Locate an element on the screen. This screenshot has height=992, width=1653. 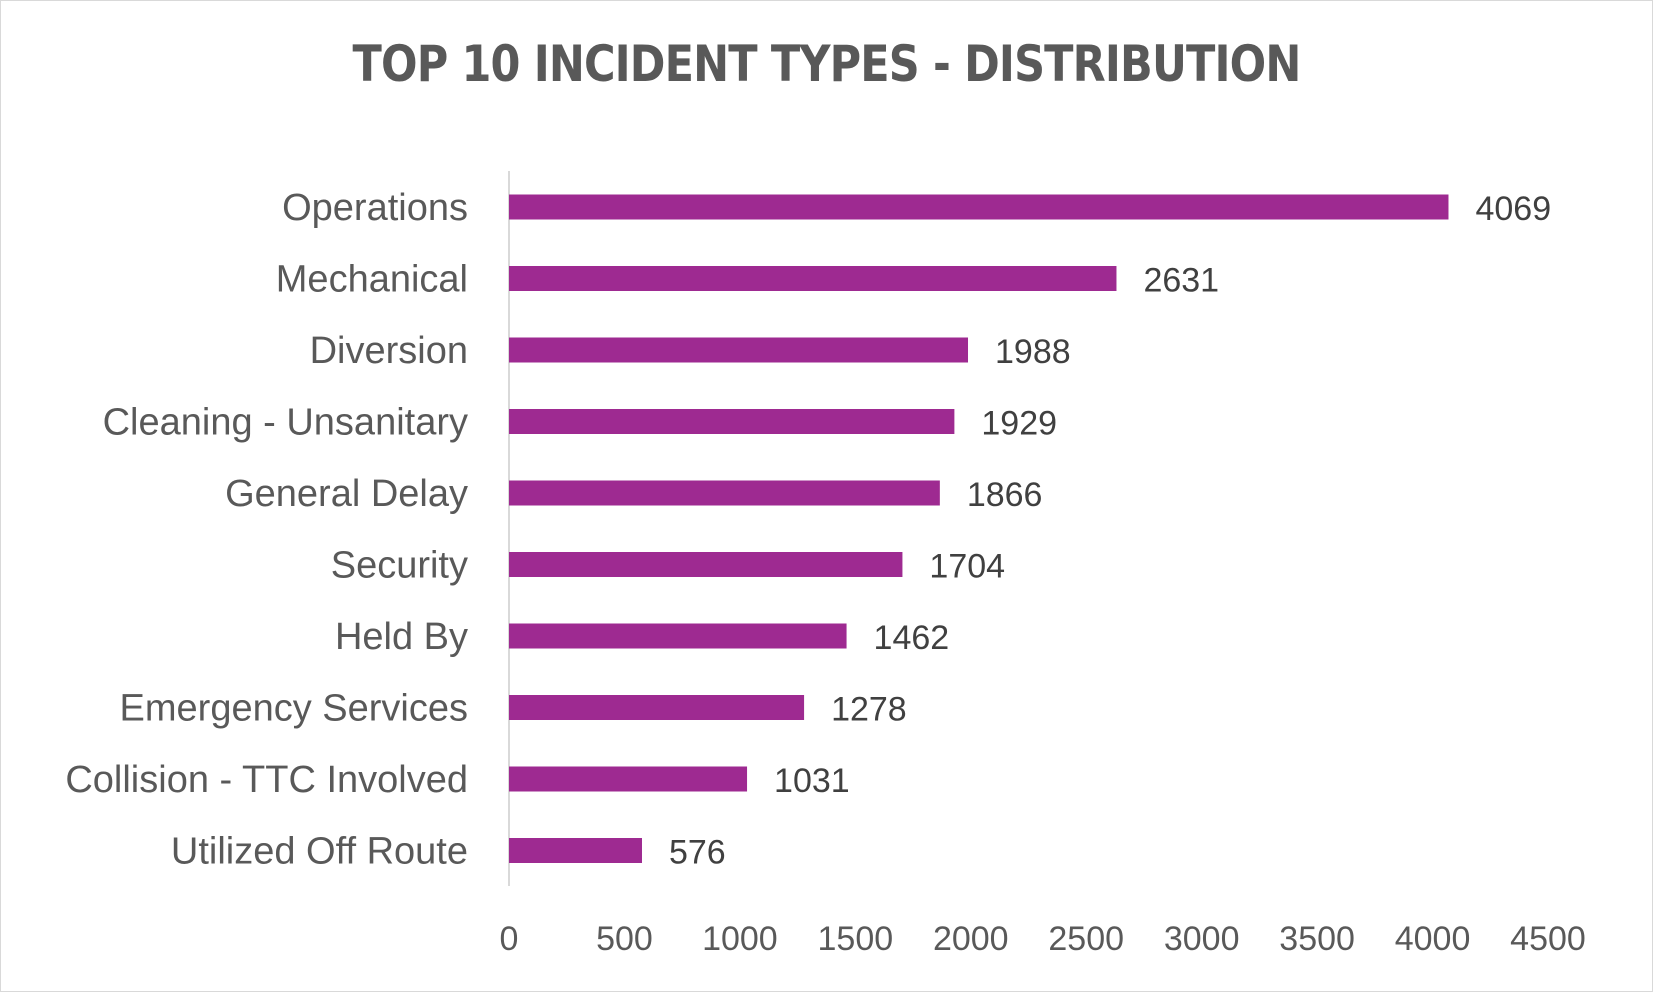
category-label: Mechanical is located at coordinates (372, 280).